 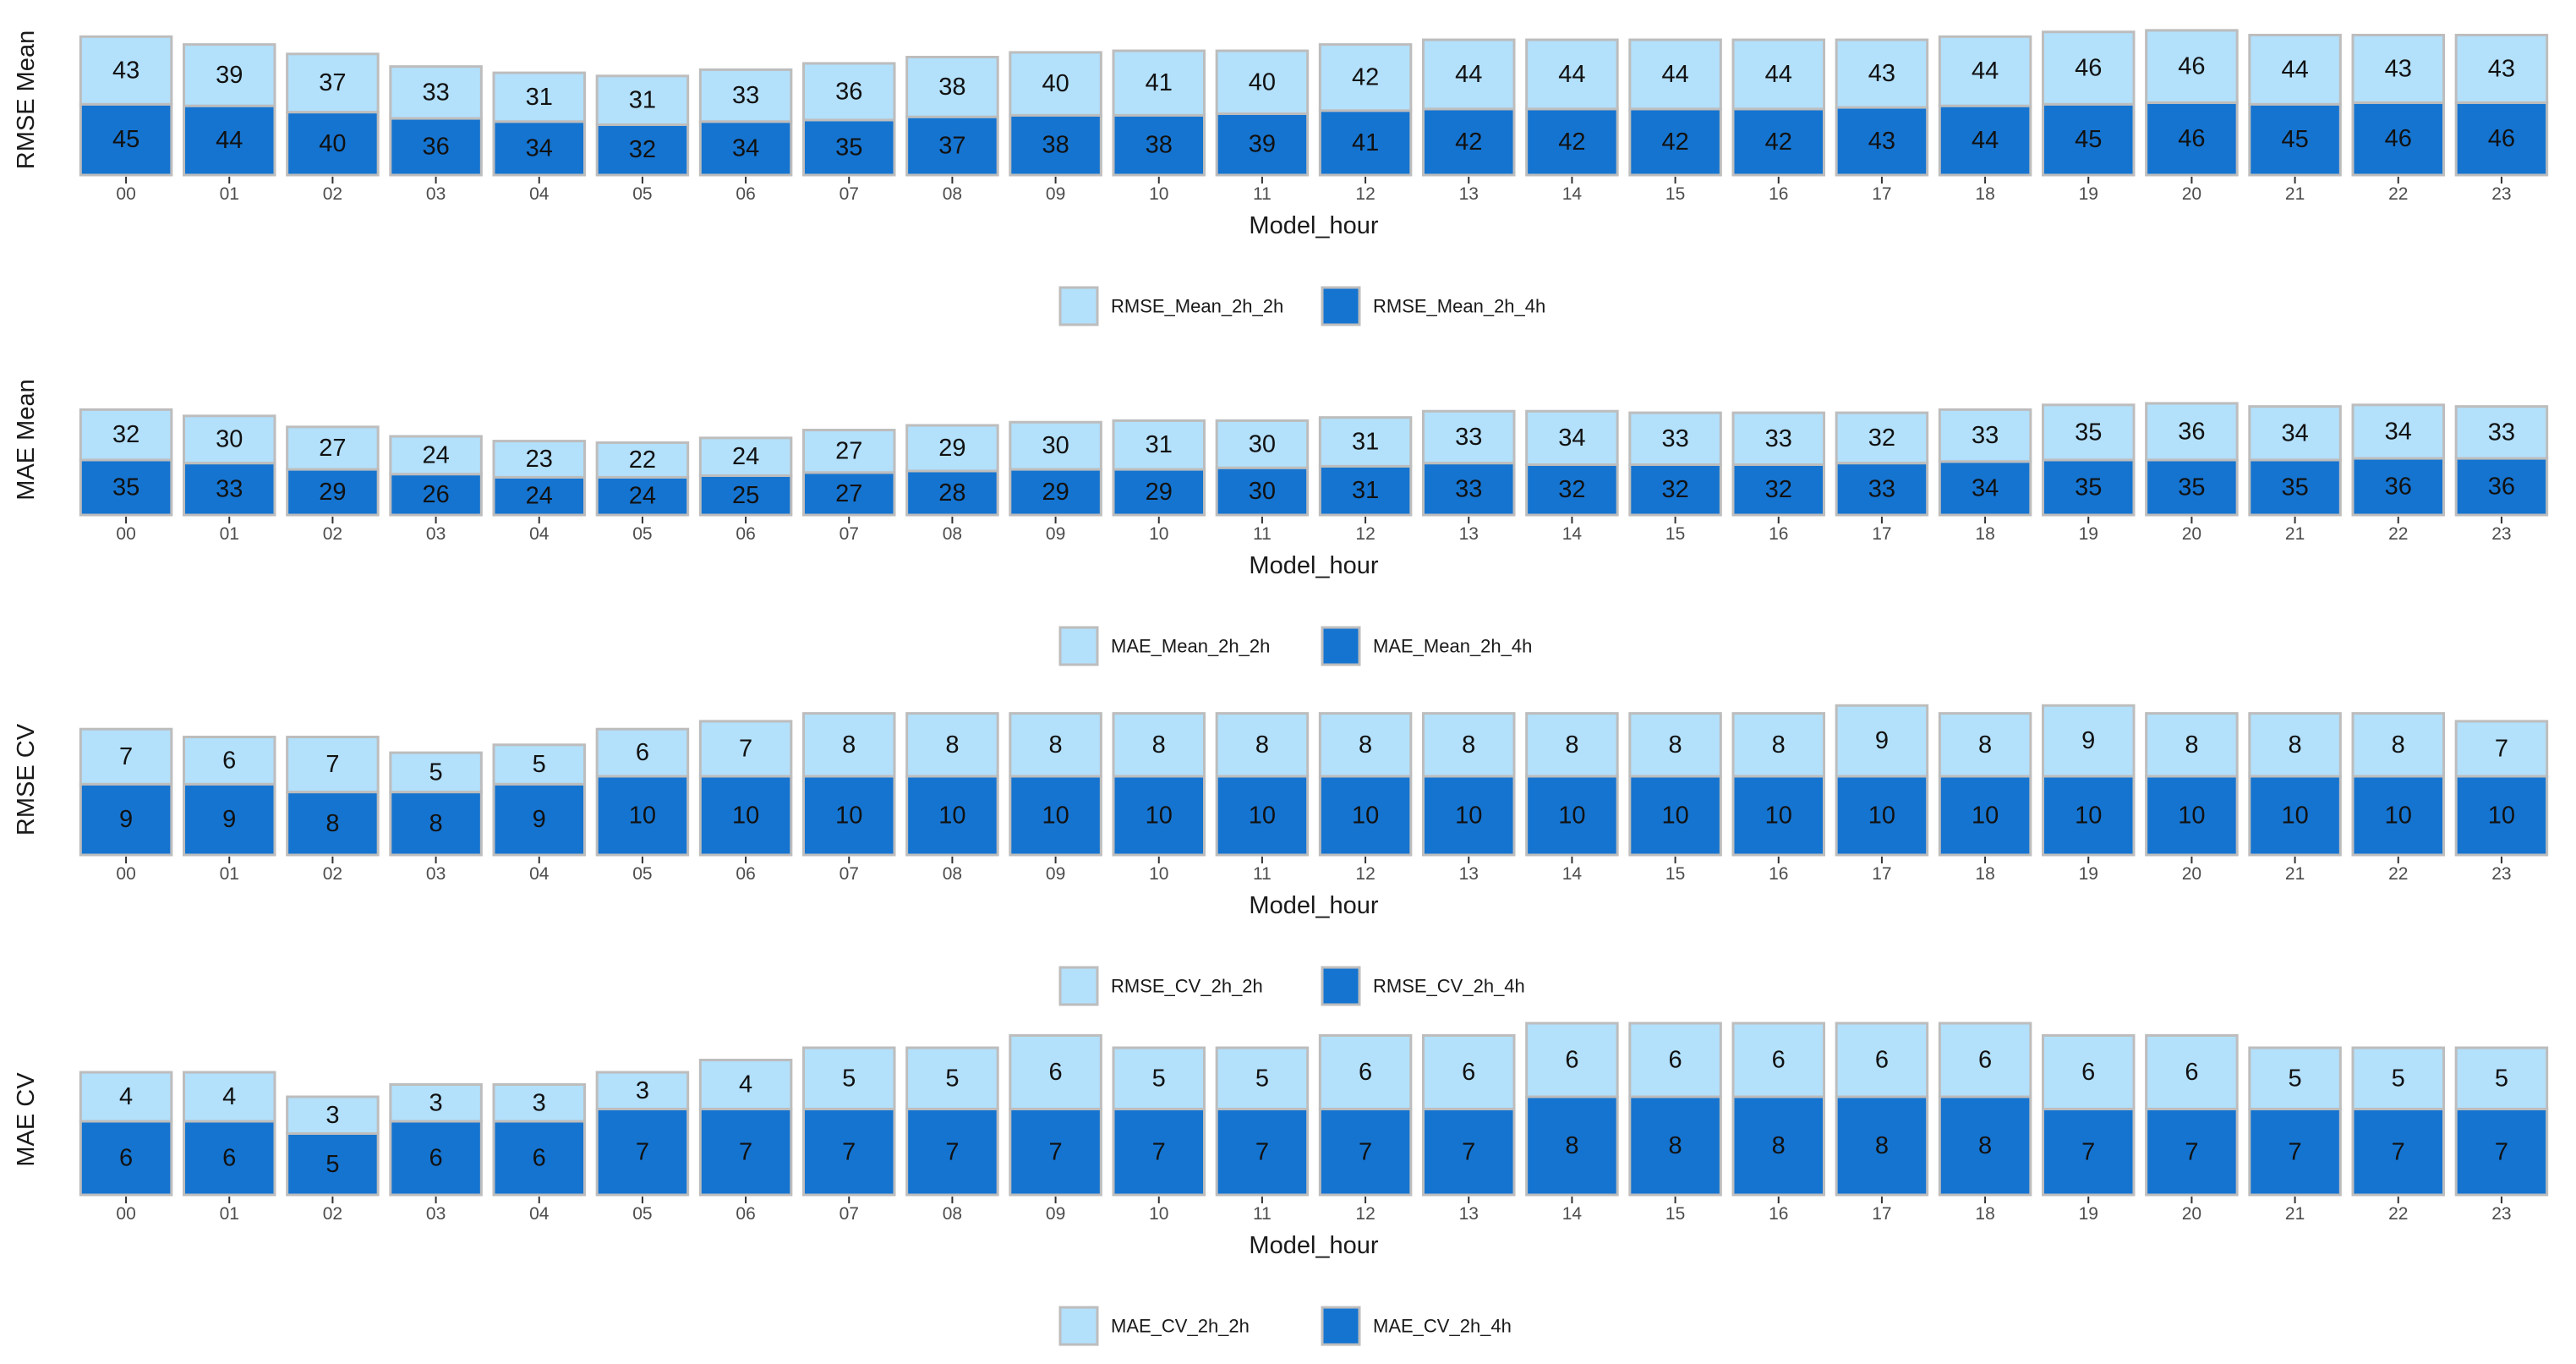 What do you see at coordinates (1055, 534) in the screenshot?
I see `x-tick-label: 09` at bounding box center [1055, 534].